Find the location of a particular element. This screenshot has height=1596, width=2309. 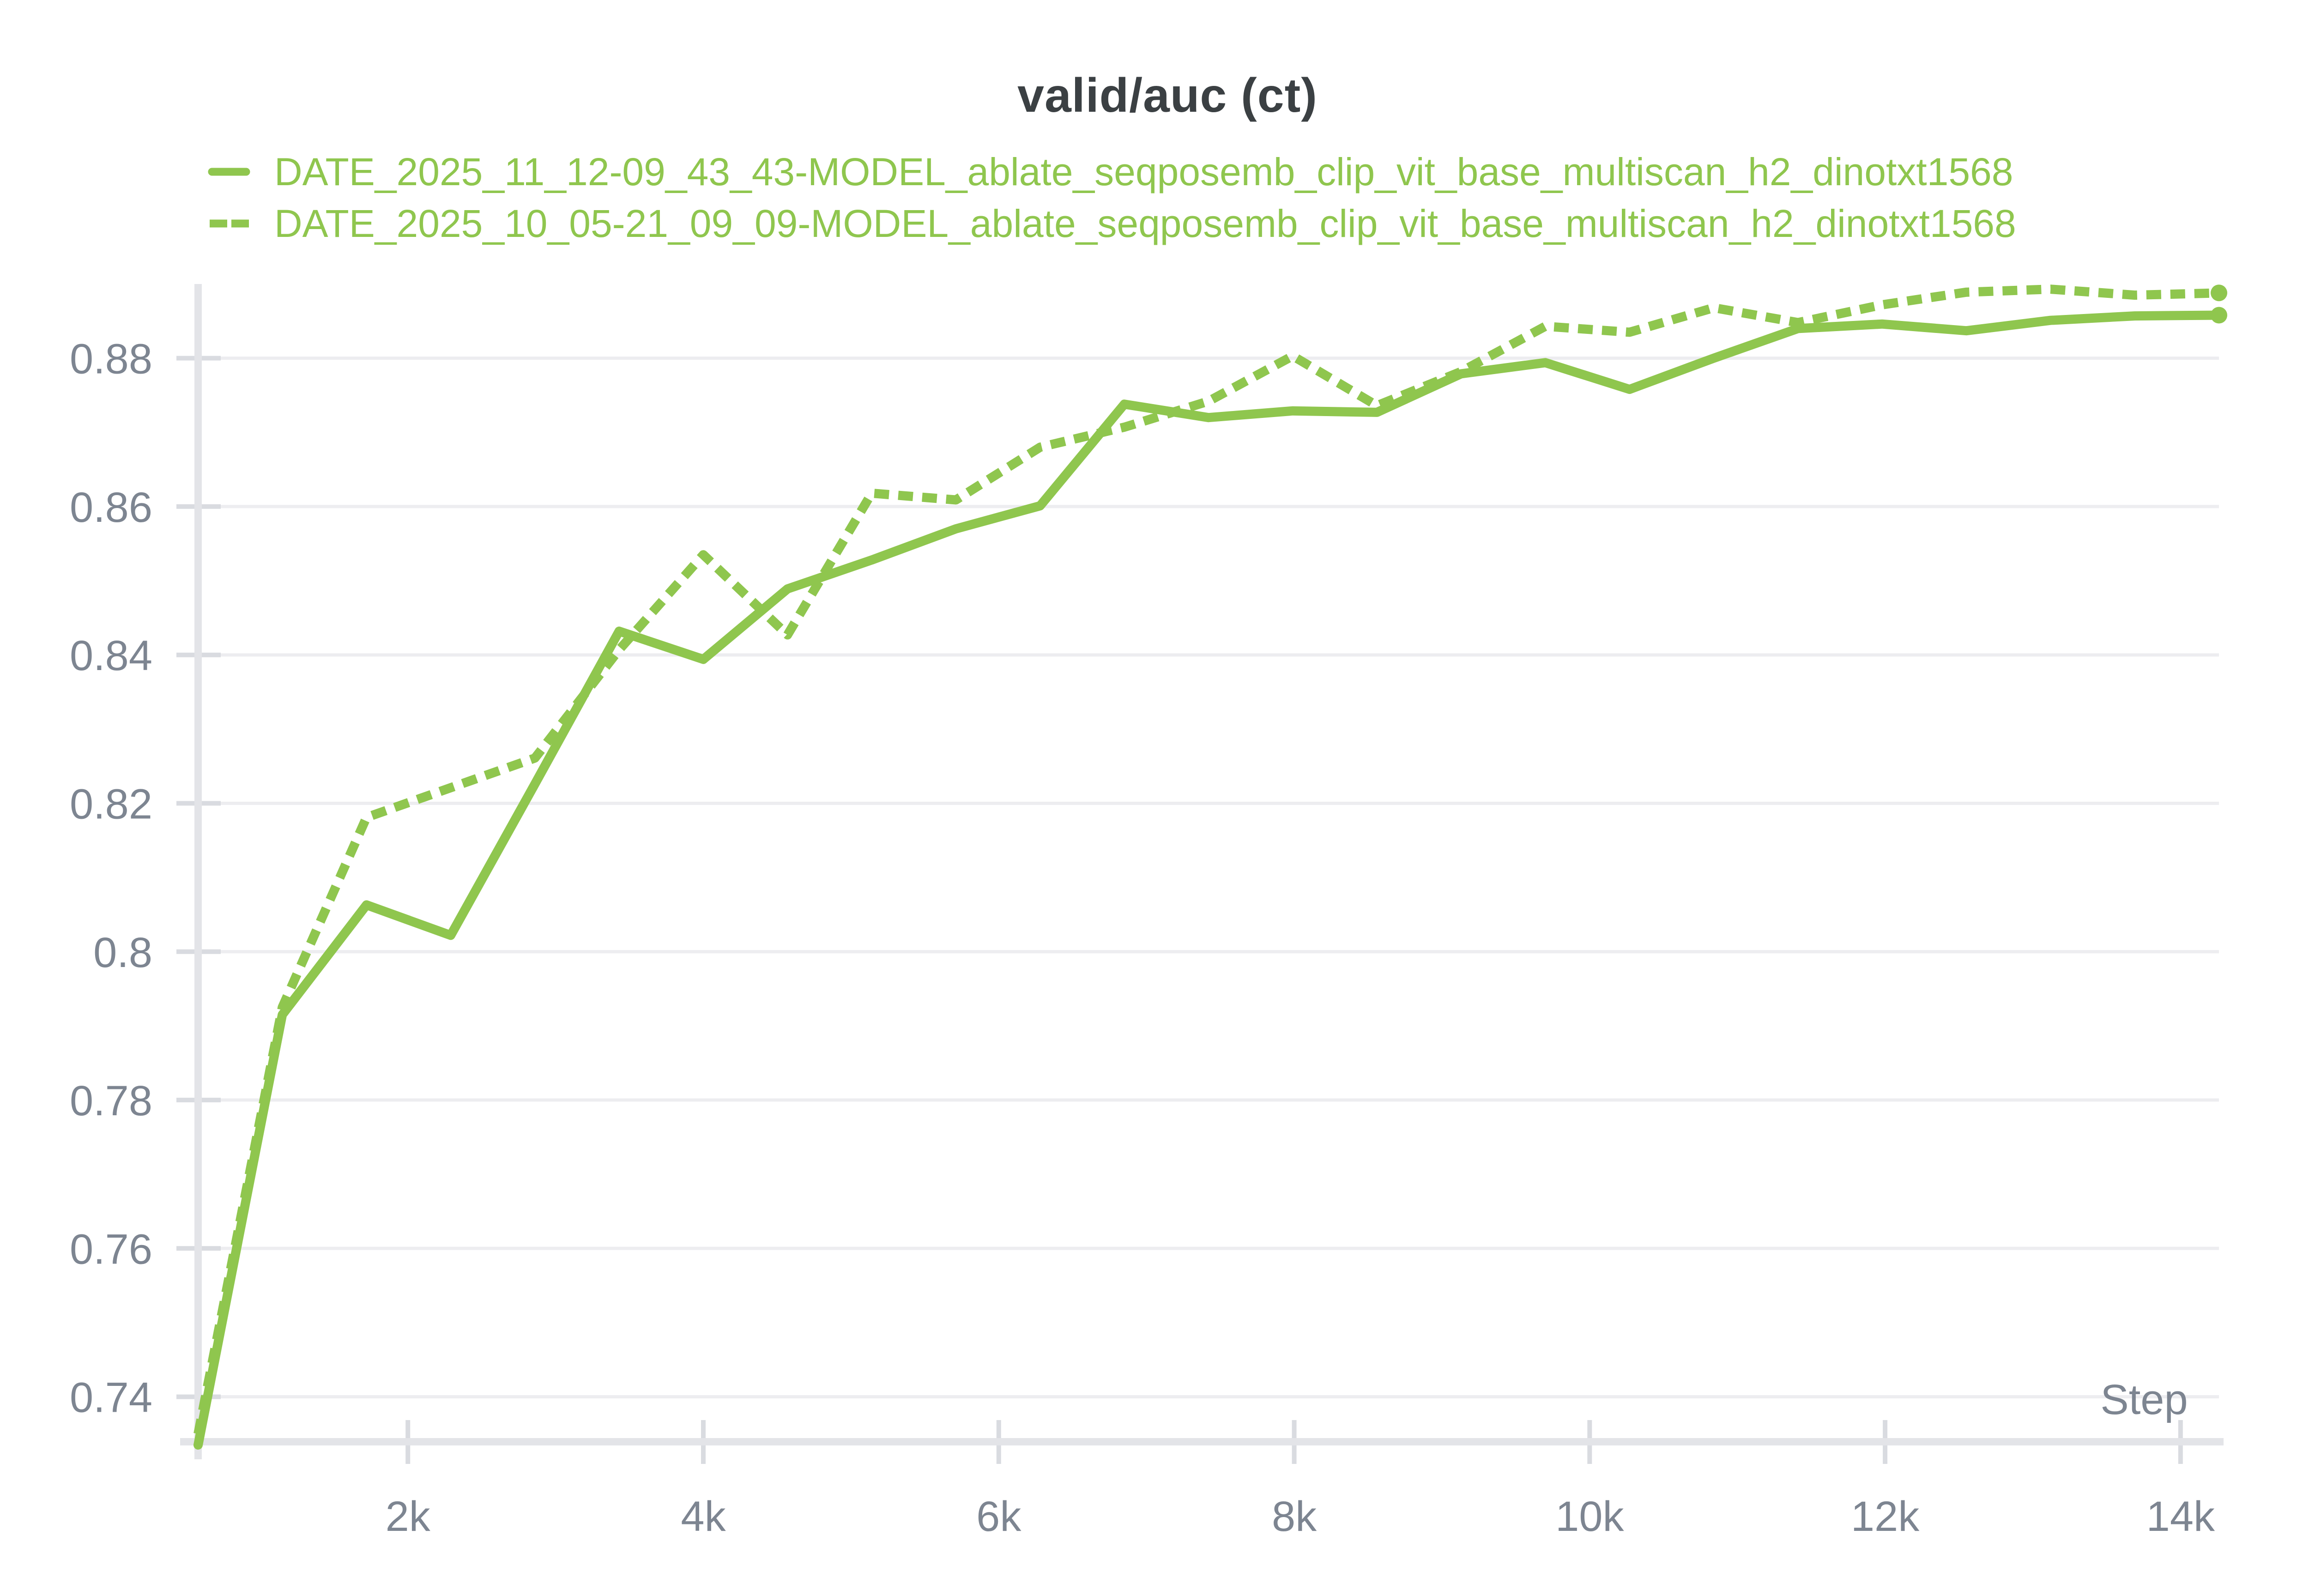

series-end-dot-run1 is located at coordinates (2219, 315).